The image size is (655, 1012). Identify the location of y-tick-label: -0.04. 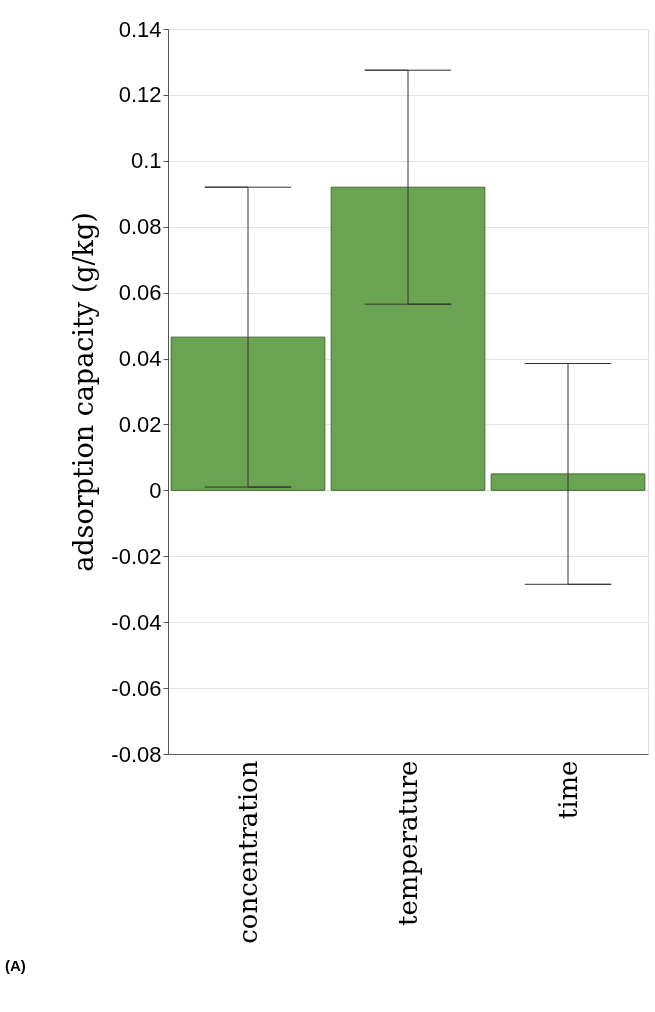
(136, 622).